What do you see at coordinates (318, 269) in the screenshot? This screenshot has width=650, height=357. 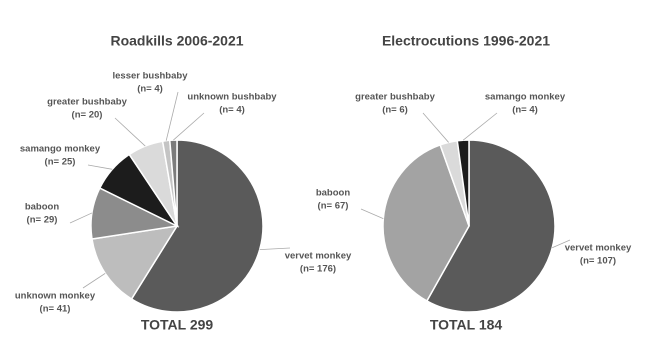 I see `value-label: (n= 176)` at bounding box center [318, 269].